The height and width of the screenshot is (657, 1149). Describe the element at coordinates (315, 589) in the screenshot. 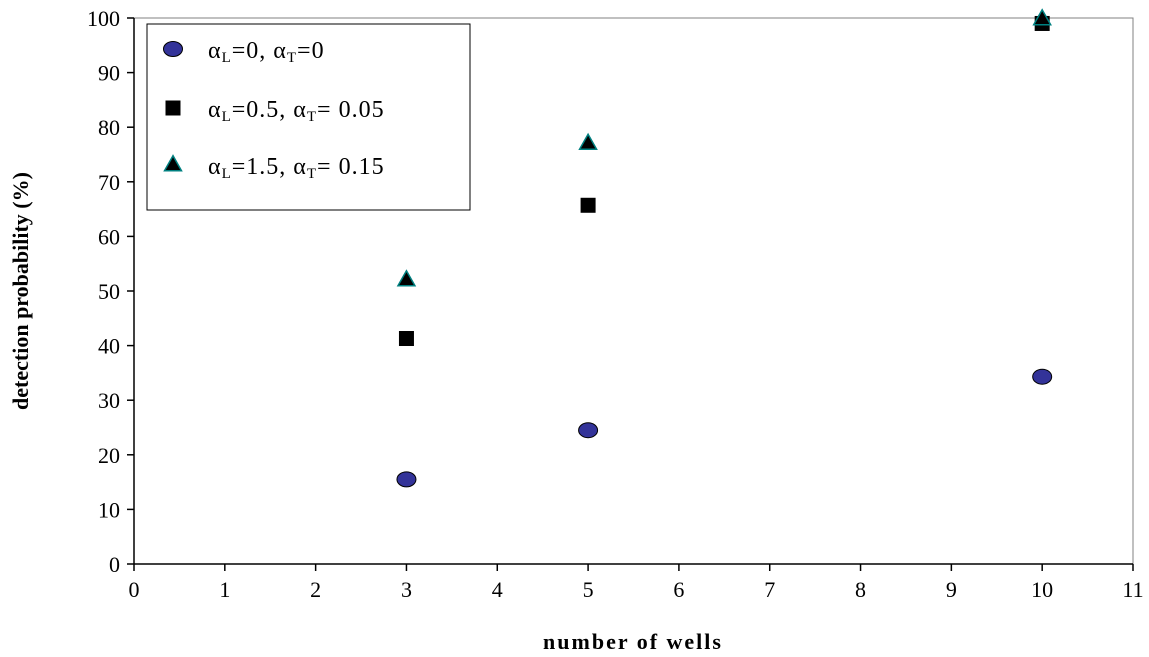

I see `x-tick-label: 2` at that location.